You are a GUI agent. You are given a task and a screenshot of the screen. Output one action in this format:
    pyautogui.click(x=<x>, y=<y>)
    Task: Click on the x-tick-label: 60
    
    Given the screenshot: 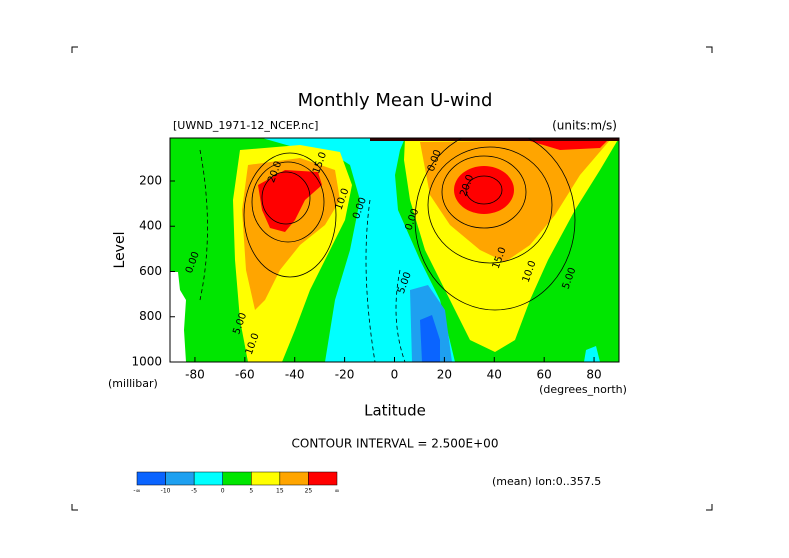 What is the action you would take?
    pyautogui.click(x=544, y=375)
    